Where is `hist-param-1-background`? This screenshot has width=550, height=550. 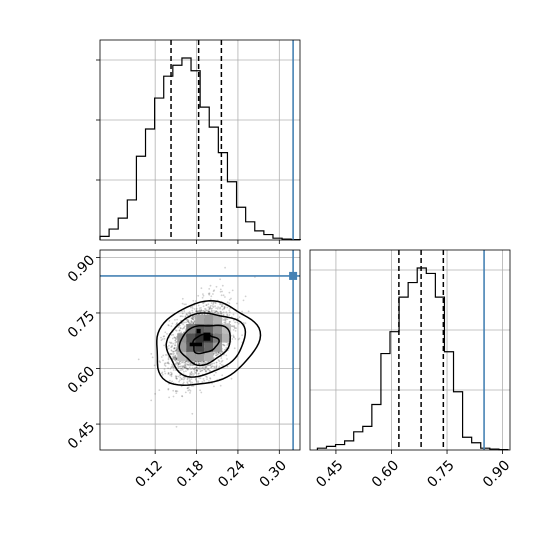
hist-param-1-background is located at coordinates (410, 350).